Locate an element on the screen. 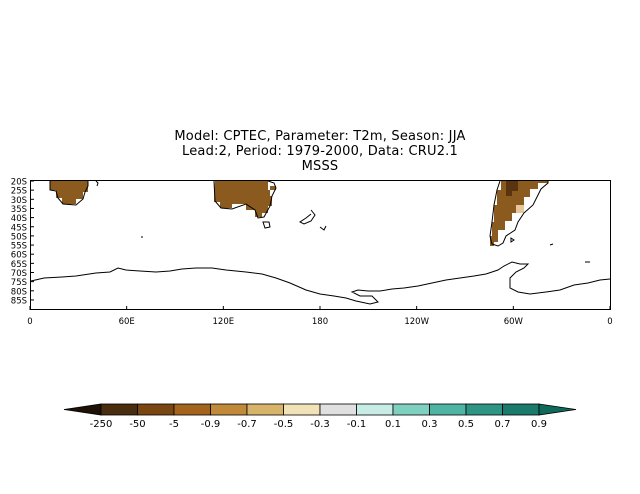 Image resolution: width=640 pixels, height=494 pixels. colorbar-label: -0.3 is located at coordinates (320, 424).